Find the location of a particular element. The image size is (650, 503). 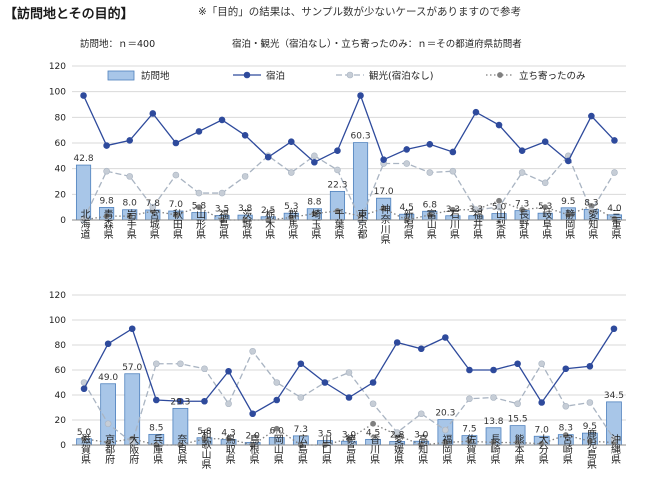

category-label: 埼玉県 is located at coordinates (315, 224).